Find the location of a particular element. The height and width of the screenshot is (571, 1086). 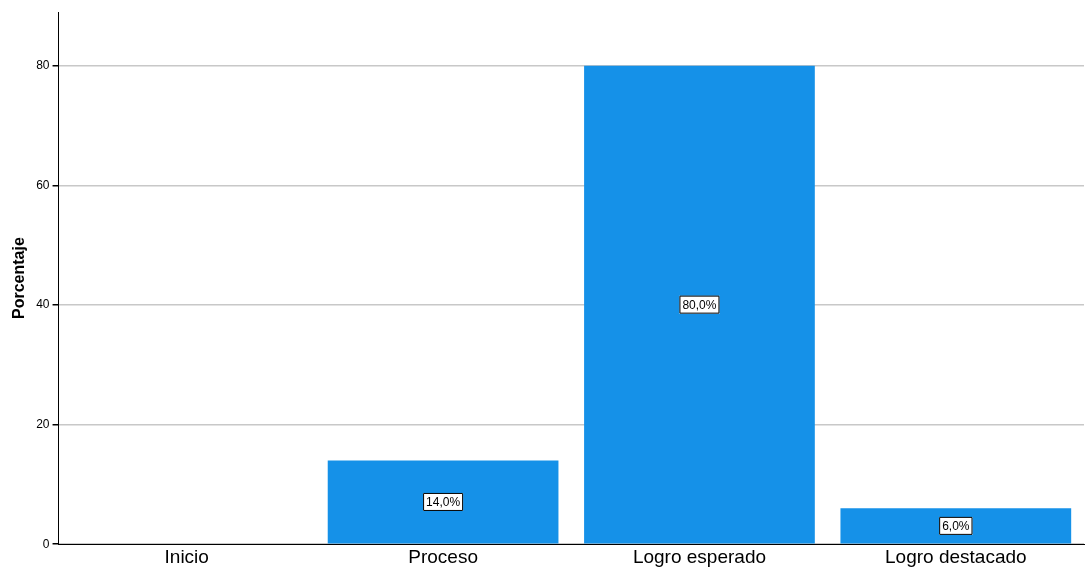

y-axis-title: Porcentaje is located at coordinates (19, 278).